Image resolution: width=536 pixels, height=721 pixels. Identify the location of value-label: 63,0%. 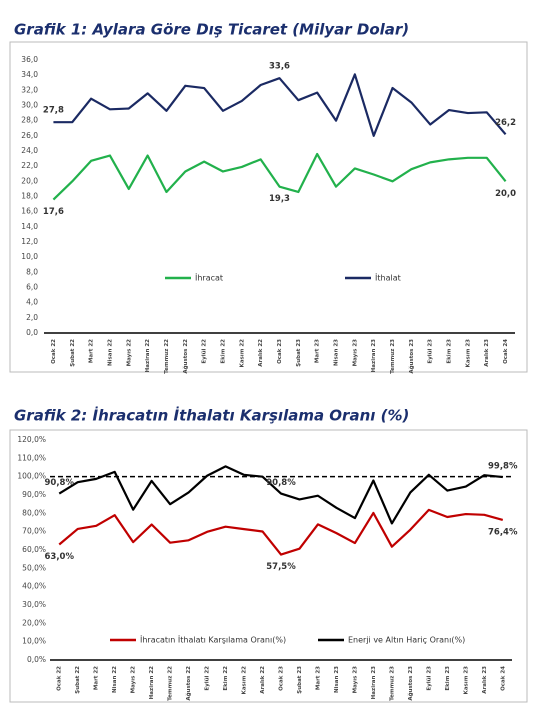
(59, 557).